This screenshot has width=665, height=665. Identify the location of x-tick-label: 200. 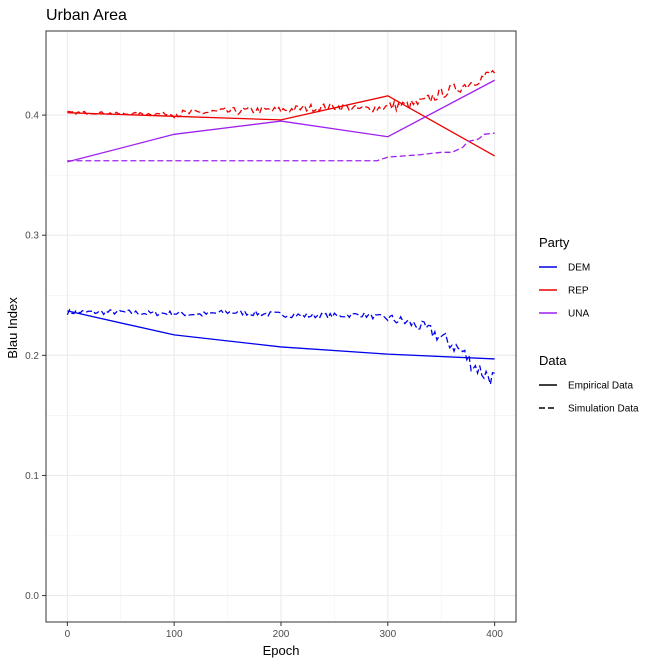
(281, 634).